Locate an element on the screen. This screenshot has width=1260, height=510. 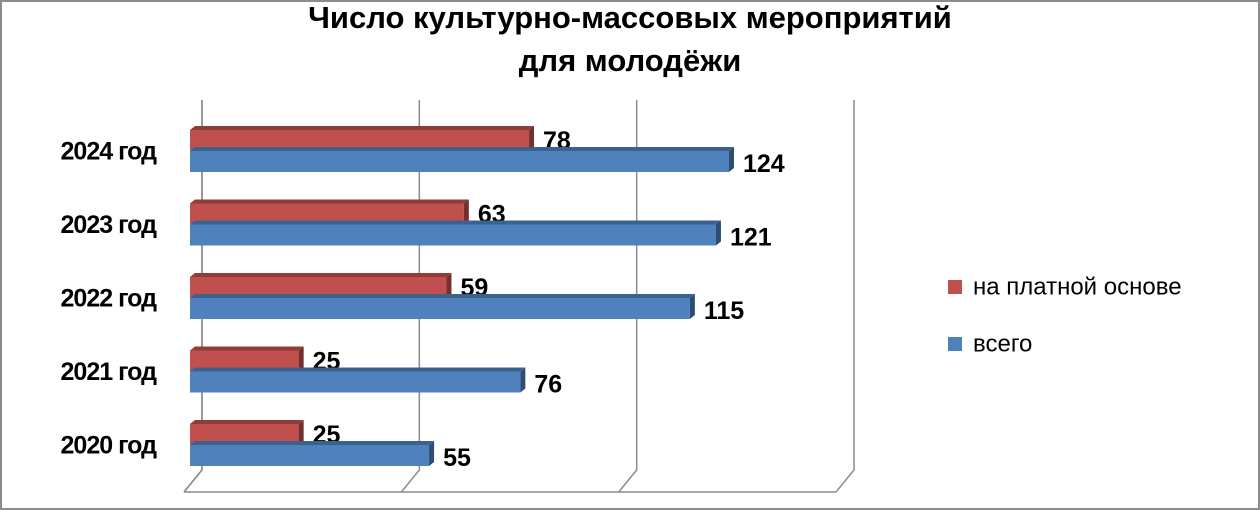
chart-title: для молодёжи is located at coordinates (630, 60).